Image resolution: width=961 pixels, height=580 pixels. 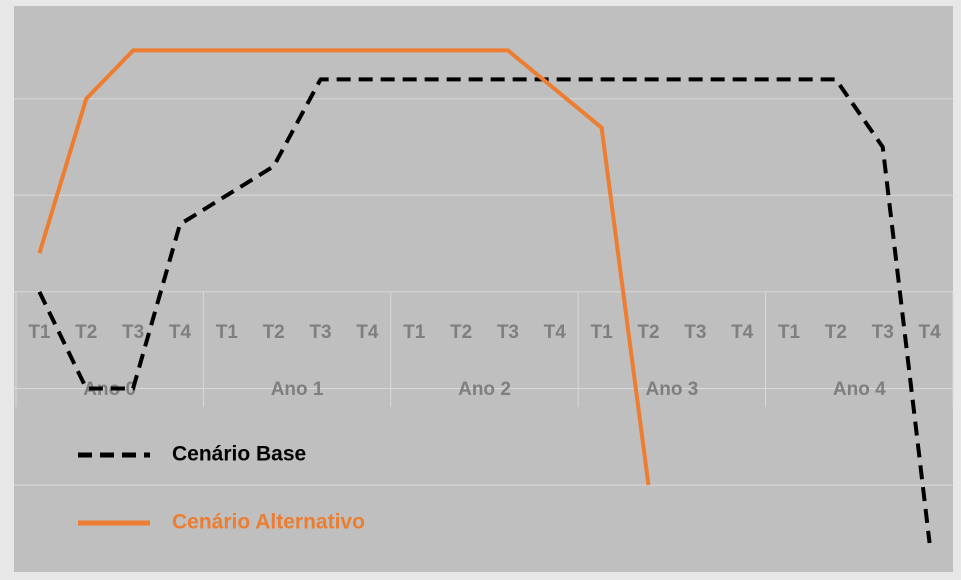 I want to click on group-label: Ano 4, so click(x=859, y=389).